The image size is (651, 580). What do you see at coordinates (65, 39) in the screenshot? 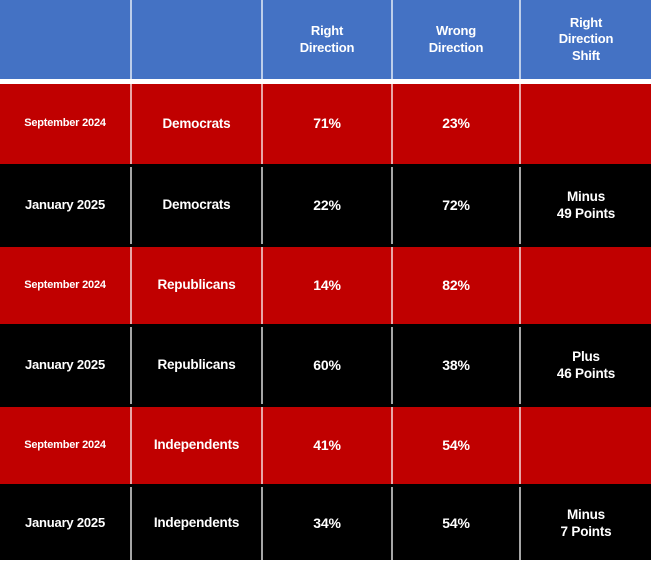
I see `header-cell-date` at bounding box center [65, 39].